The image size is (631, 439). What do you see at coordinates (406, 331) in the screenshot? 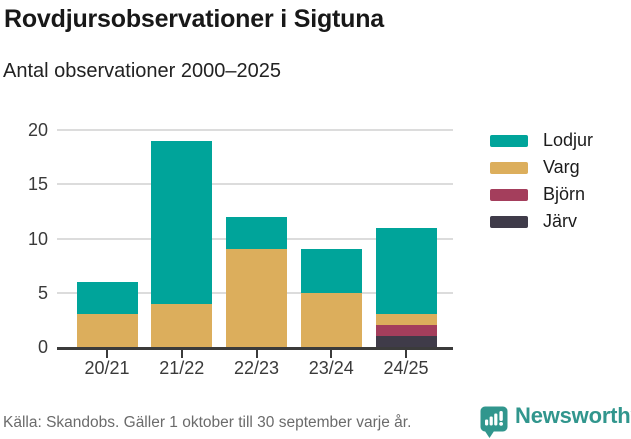
I see `bar-segment-24-25-björn` at bounding box center [406, 331].